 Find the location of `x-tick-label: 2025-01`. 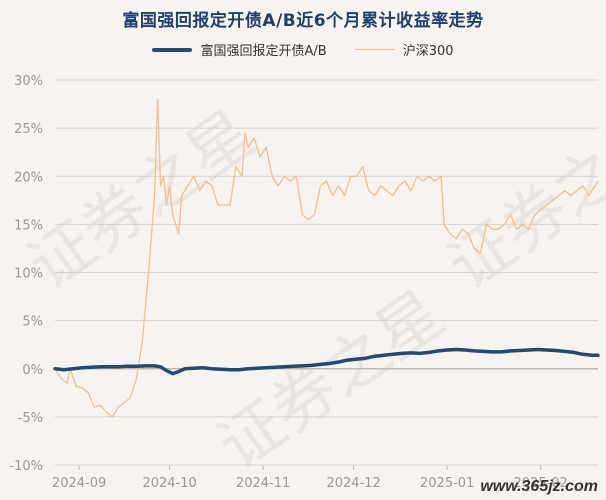

x-tick-label: 2025-01 is located at coordinates (447, 483).